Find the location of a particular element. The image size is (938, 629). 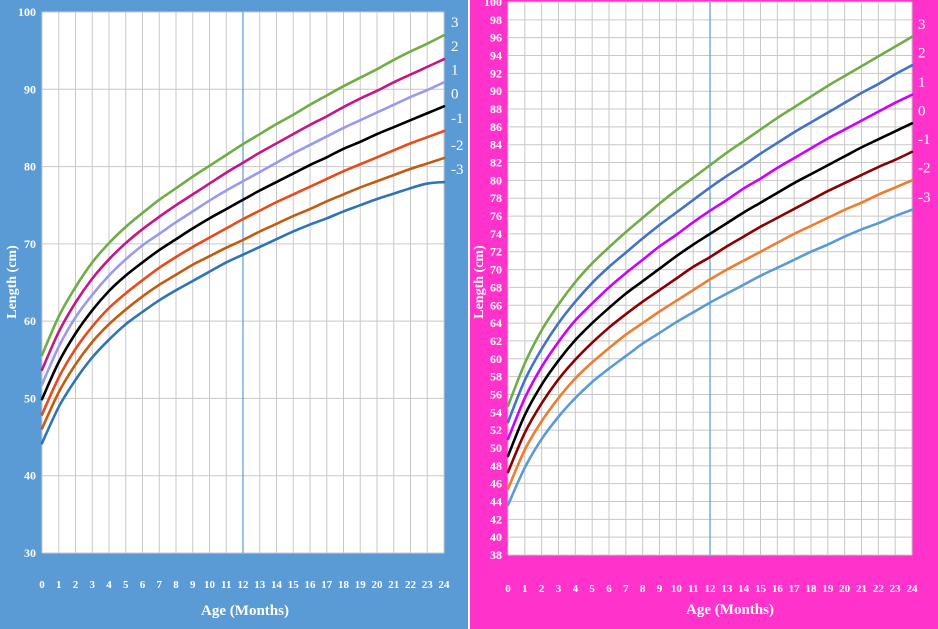

x-tick-label: 8 is located at coordinates (176, 585).